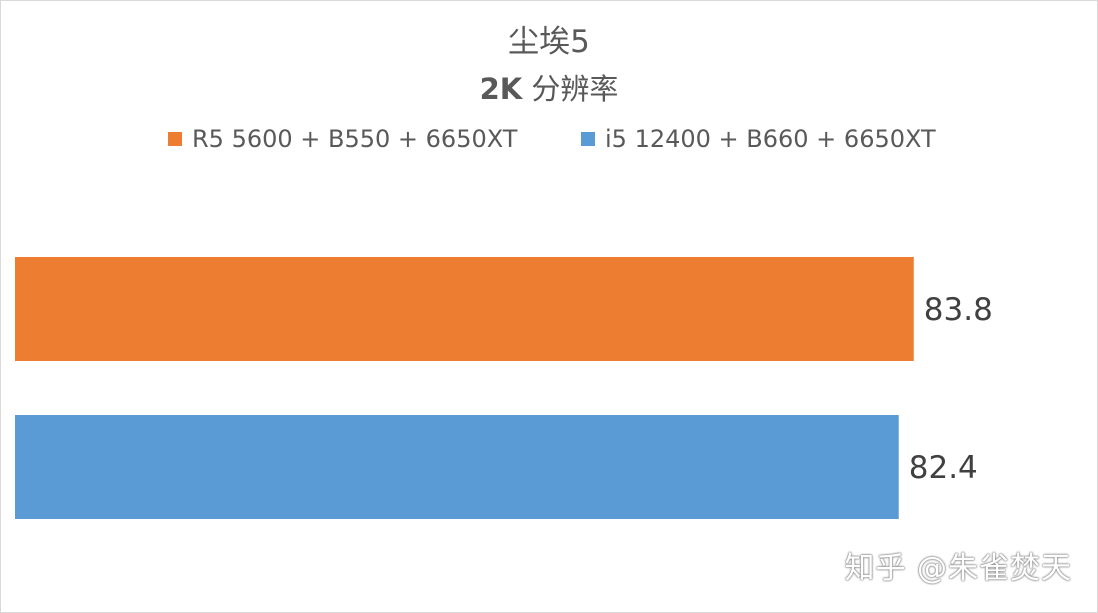  I want to click on data-label-series-2: 82.4, so click(943, 468).